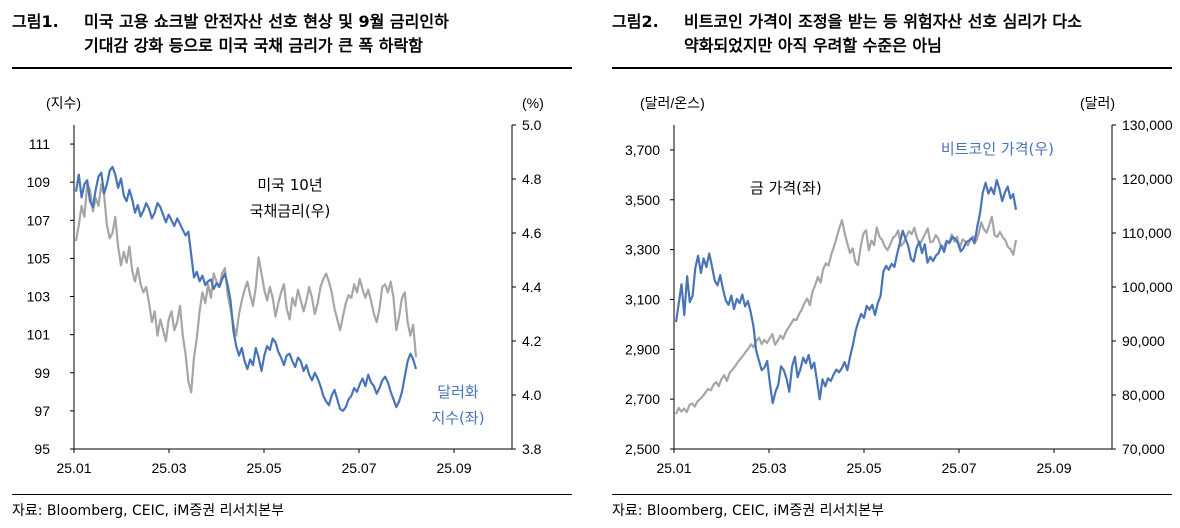 This screenshot has height=528, width=1180. What do you see at coordinates (1147, 179) in the screenshot?
I see `chart2-right-tick-label: 120,000` at bounding box center [1147, 179].